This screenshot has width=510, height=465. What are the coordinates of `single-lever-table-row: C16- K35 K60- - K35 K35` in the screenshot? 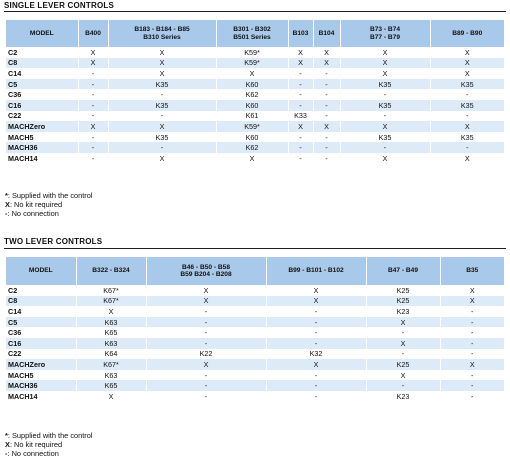 It's located at (255, 105).